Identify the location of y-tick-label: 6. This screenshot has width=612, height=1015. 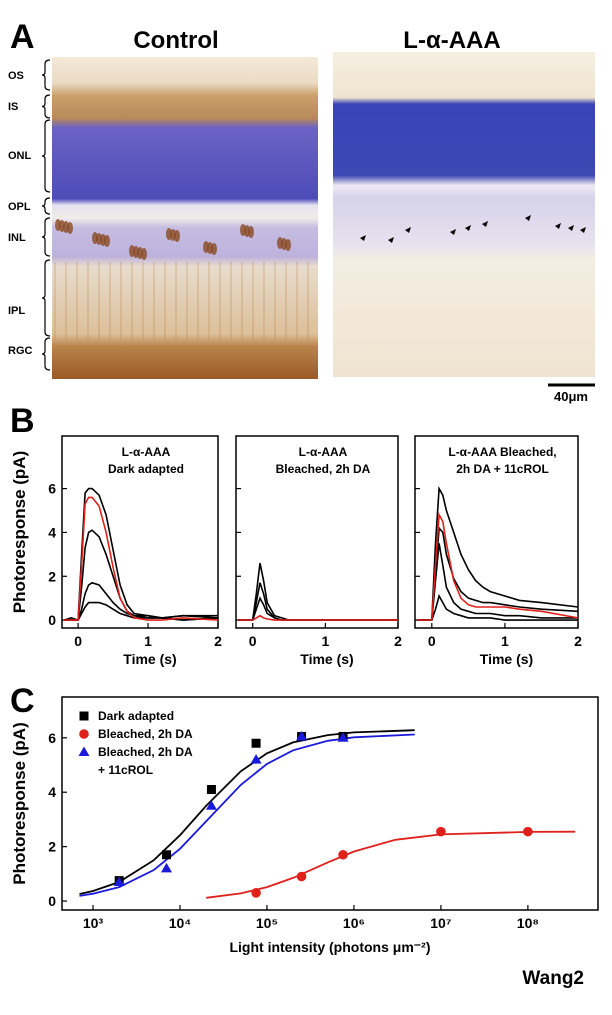
(52, 738).